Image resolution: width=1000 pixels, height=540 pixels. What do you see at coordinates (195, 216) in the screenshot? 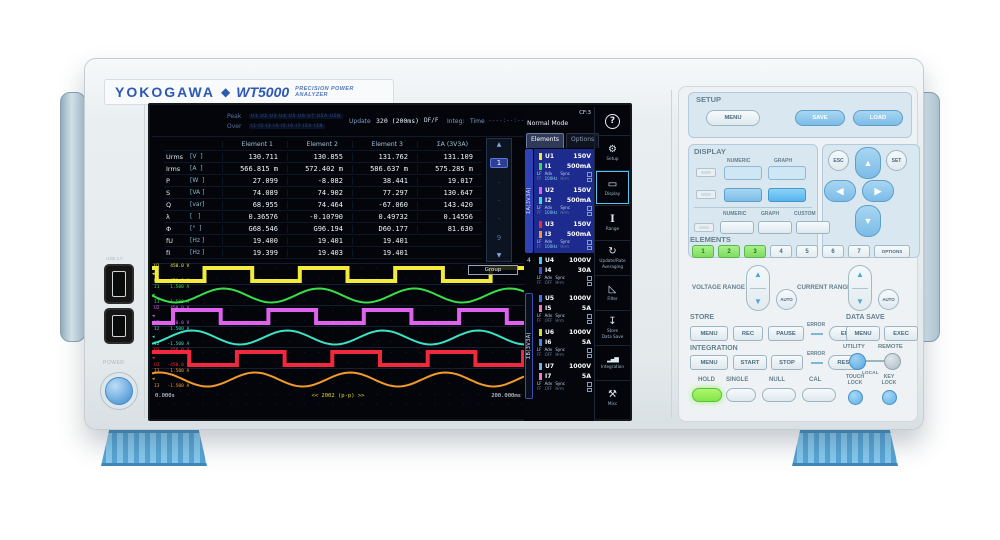
I see `param-unit: [ ]` at bounding box center [195, 216].